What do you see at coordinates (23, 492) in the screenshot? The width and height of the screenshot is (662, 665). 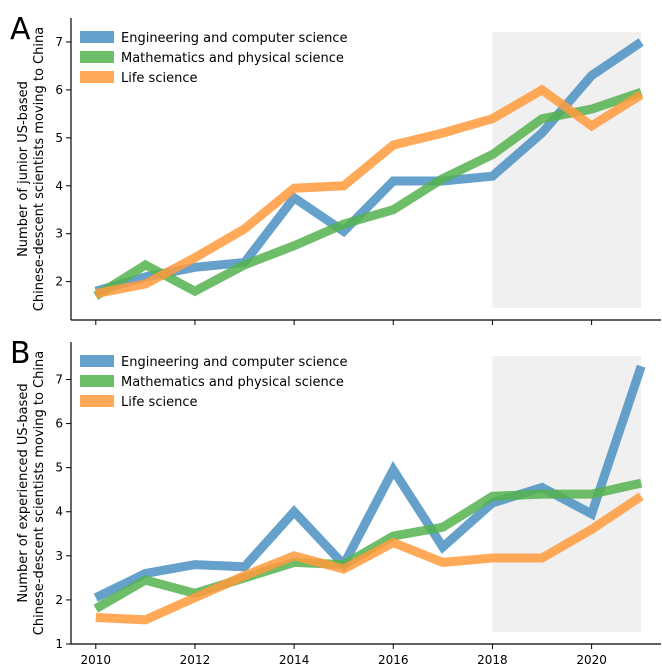 I see `y-axis-label-line: Number of experienced US-based` at bounding box center [23, 492].